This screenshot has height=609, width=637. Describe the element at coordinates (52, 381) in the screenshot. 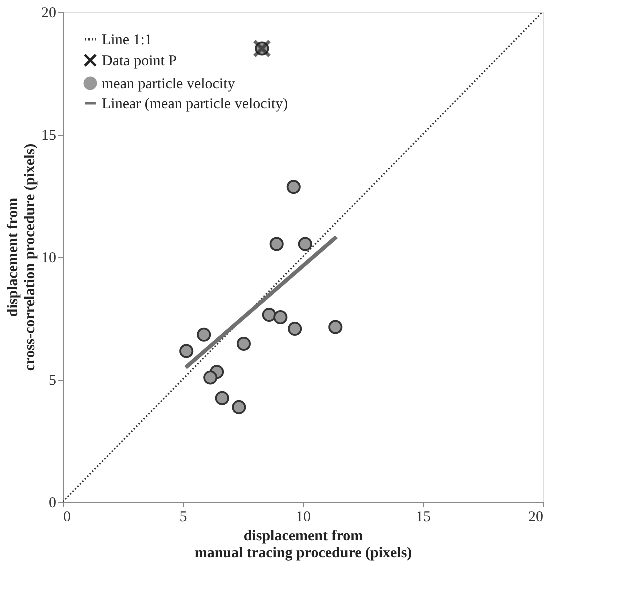

I see `y-tick-label: 5` at that location.